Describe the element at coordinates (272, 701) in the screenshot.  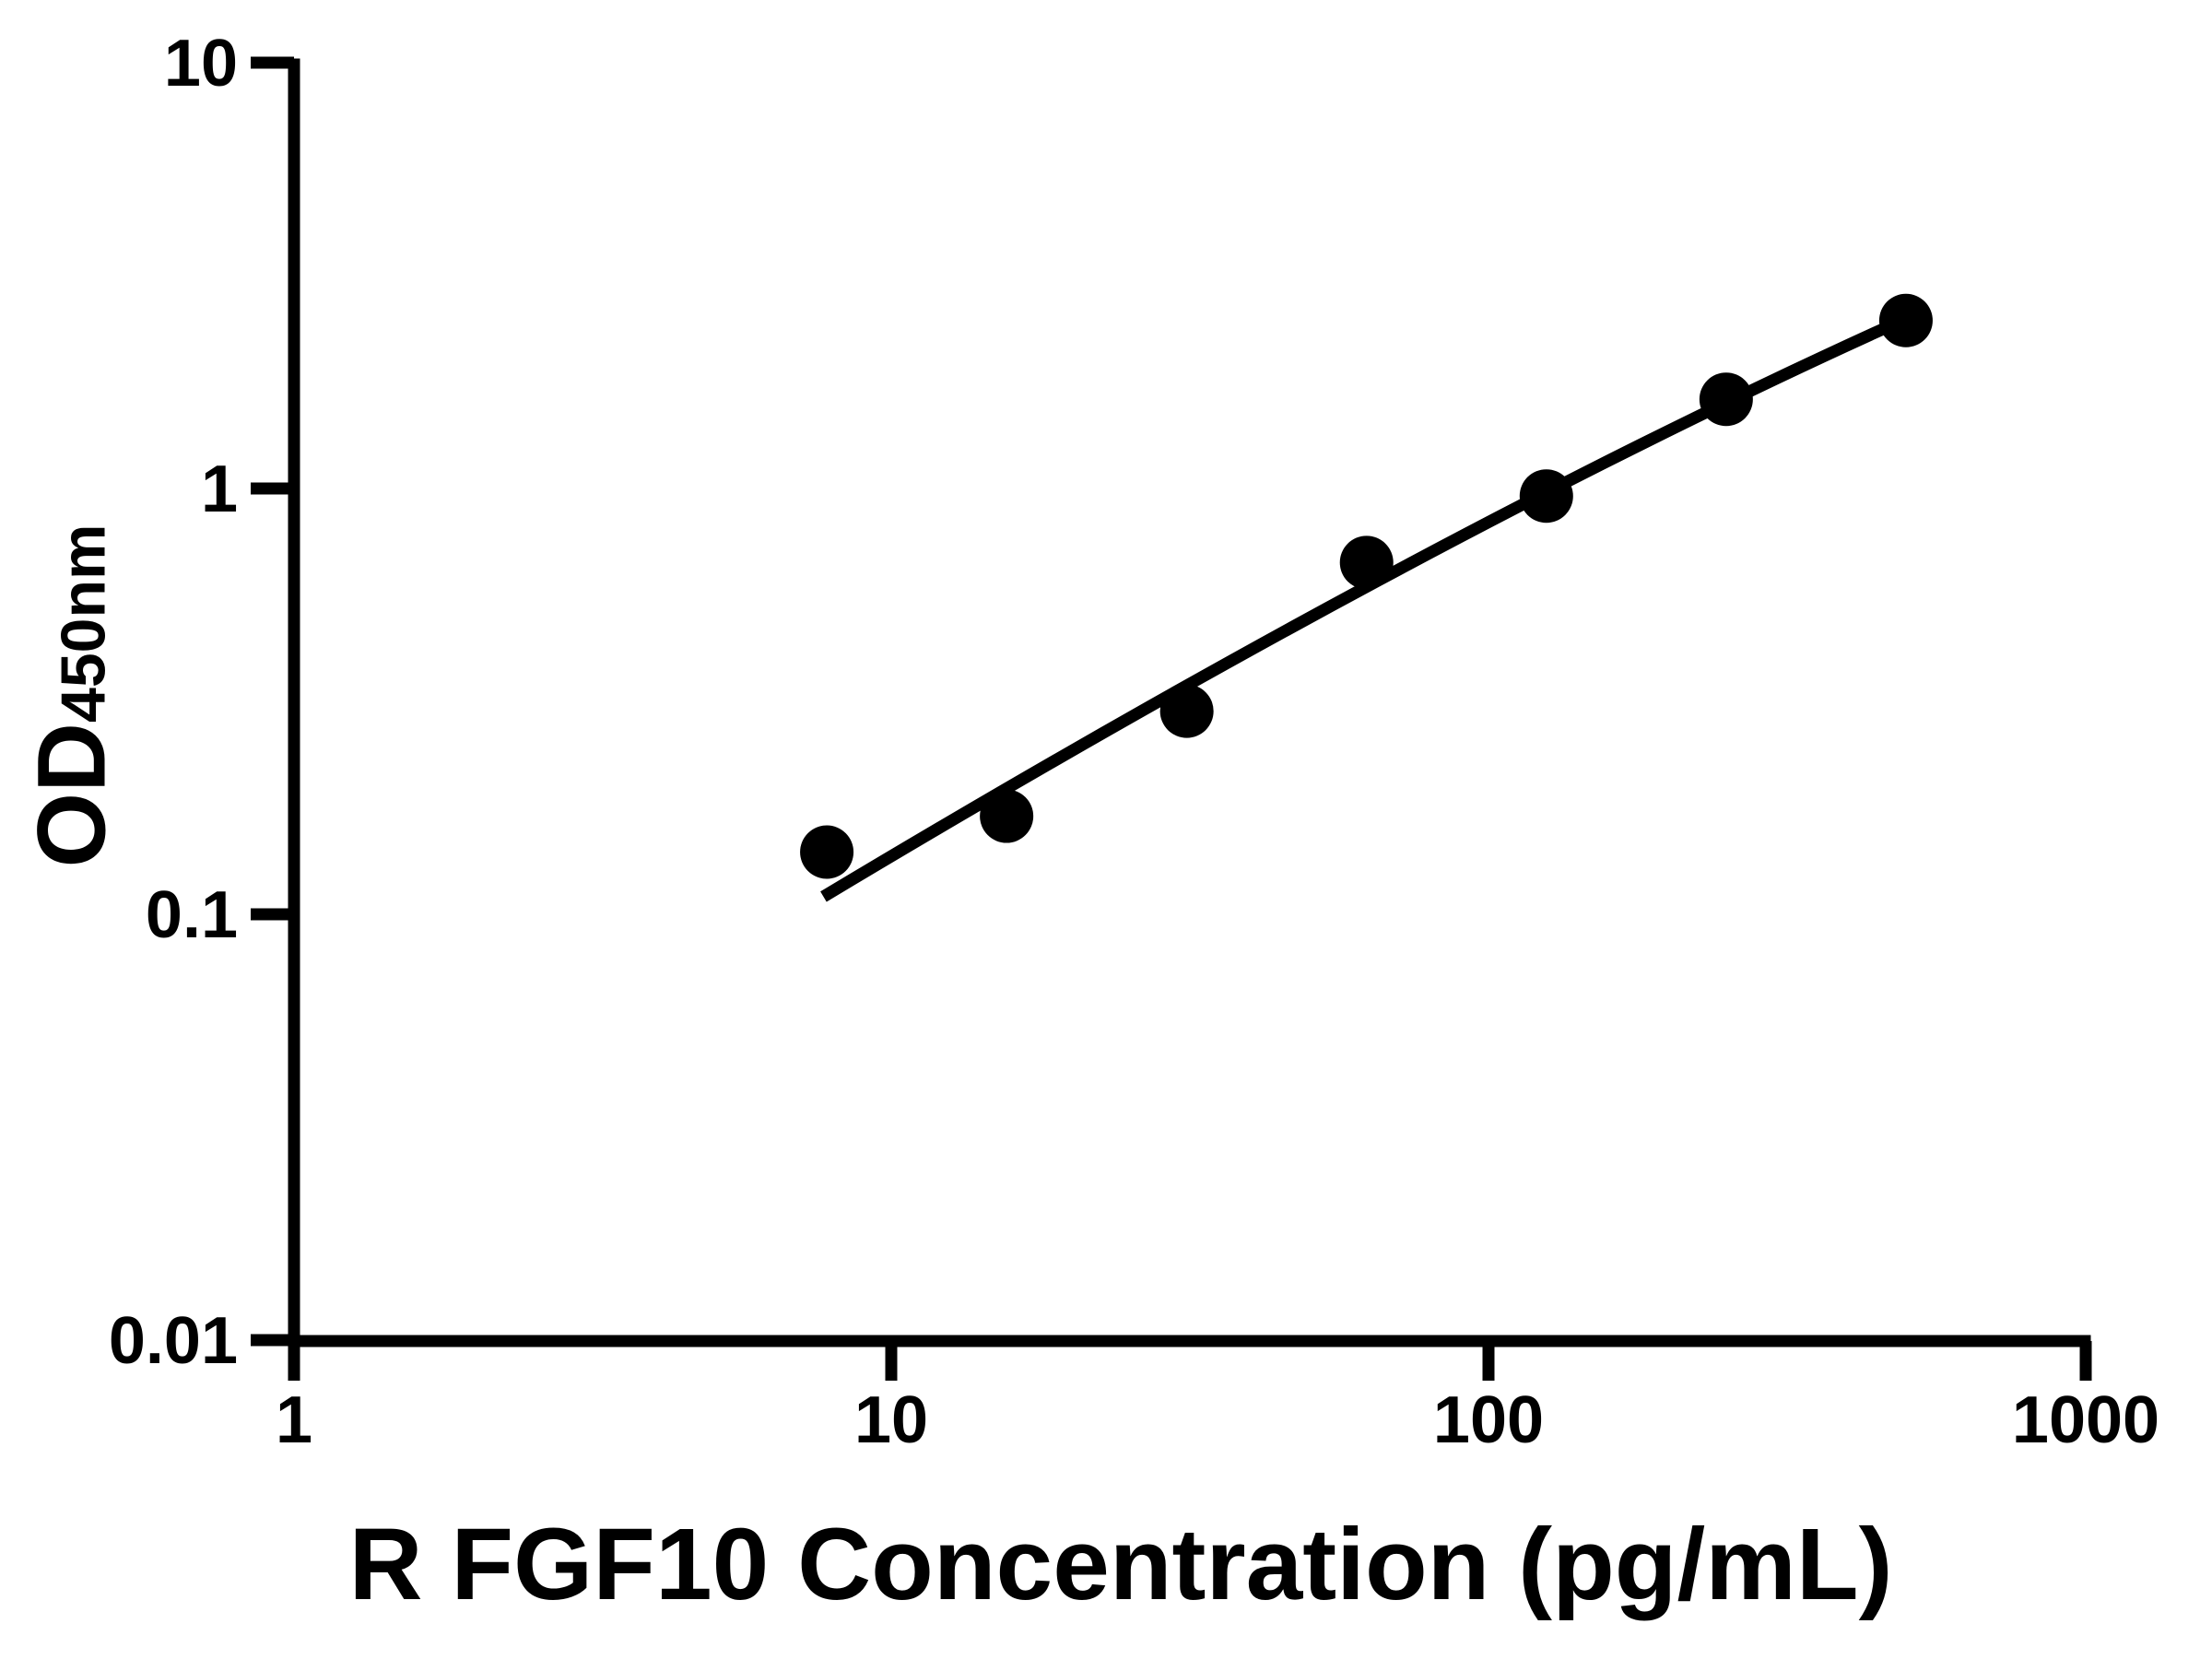
I see `y-ticks` at that location.